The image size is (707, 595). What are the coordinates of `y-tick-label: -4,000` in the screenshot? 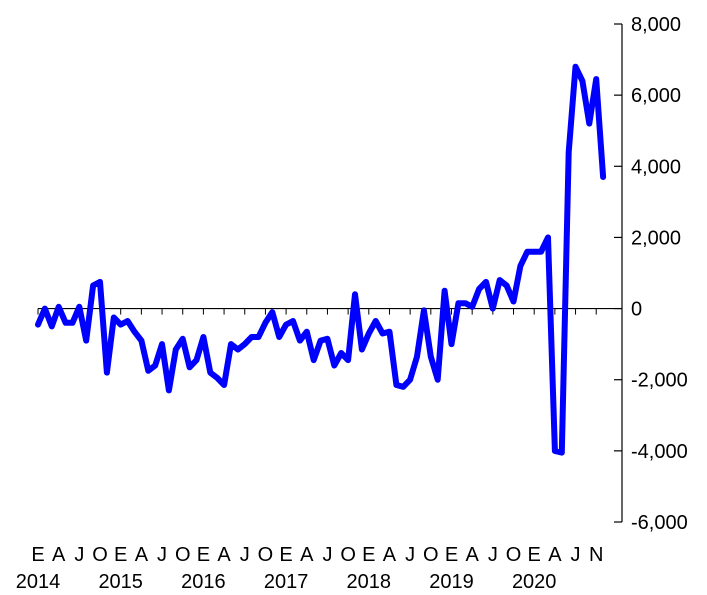 It's located at (659, 452).